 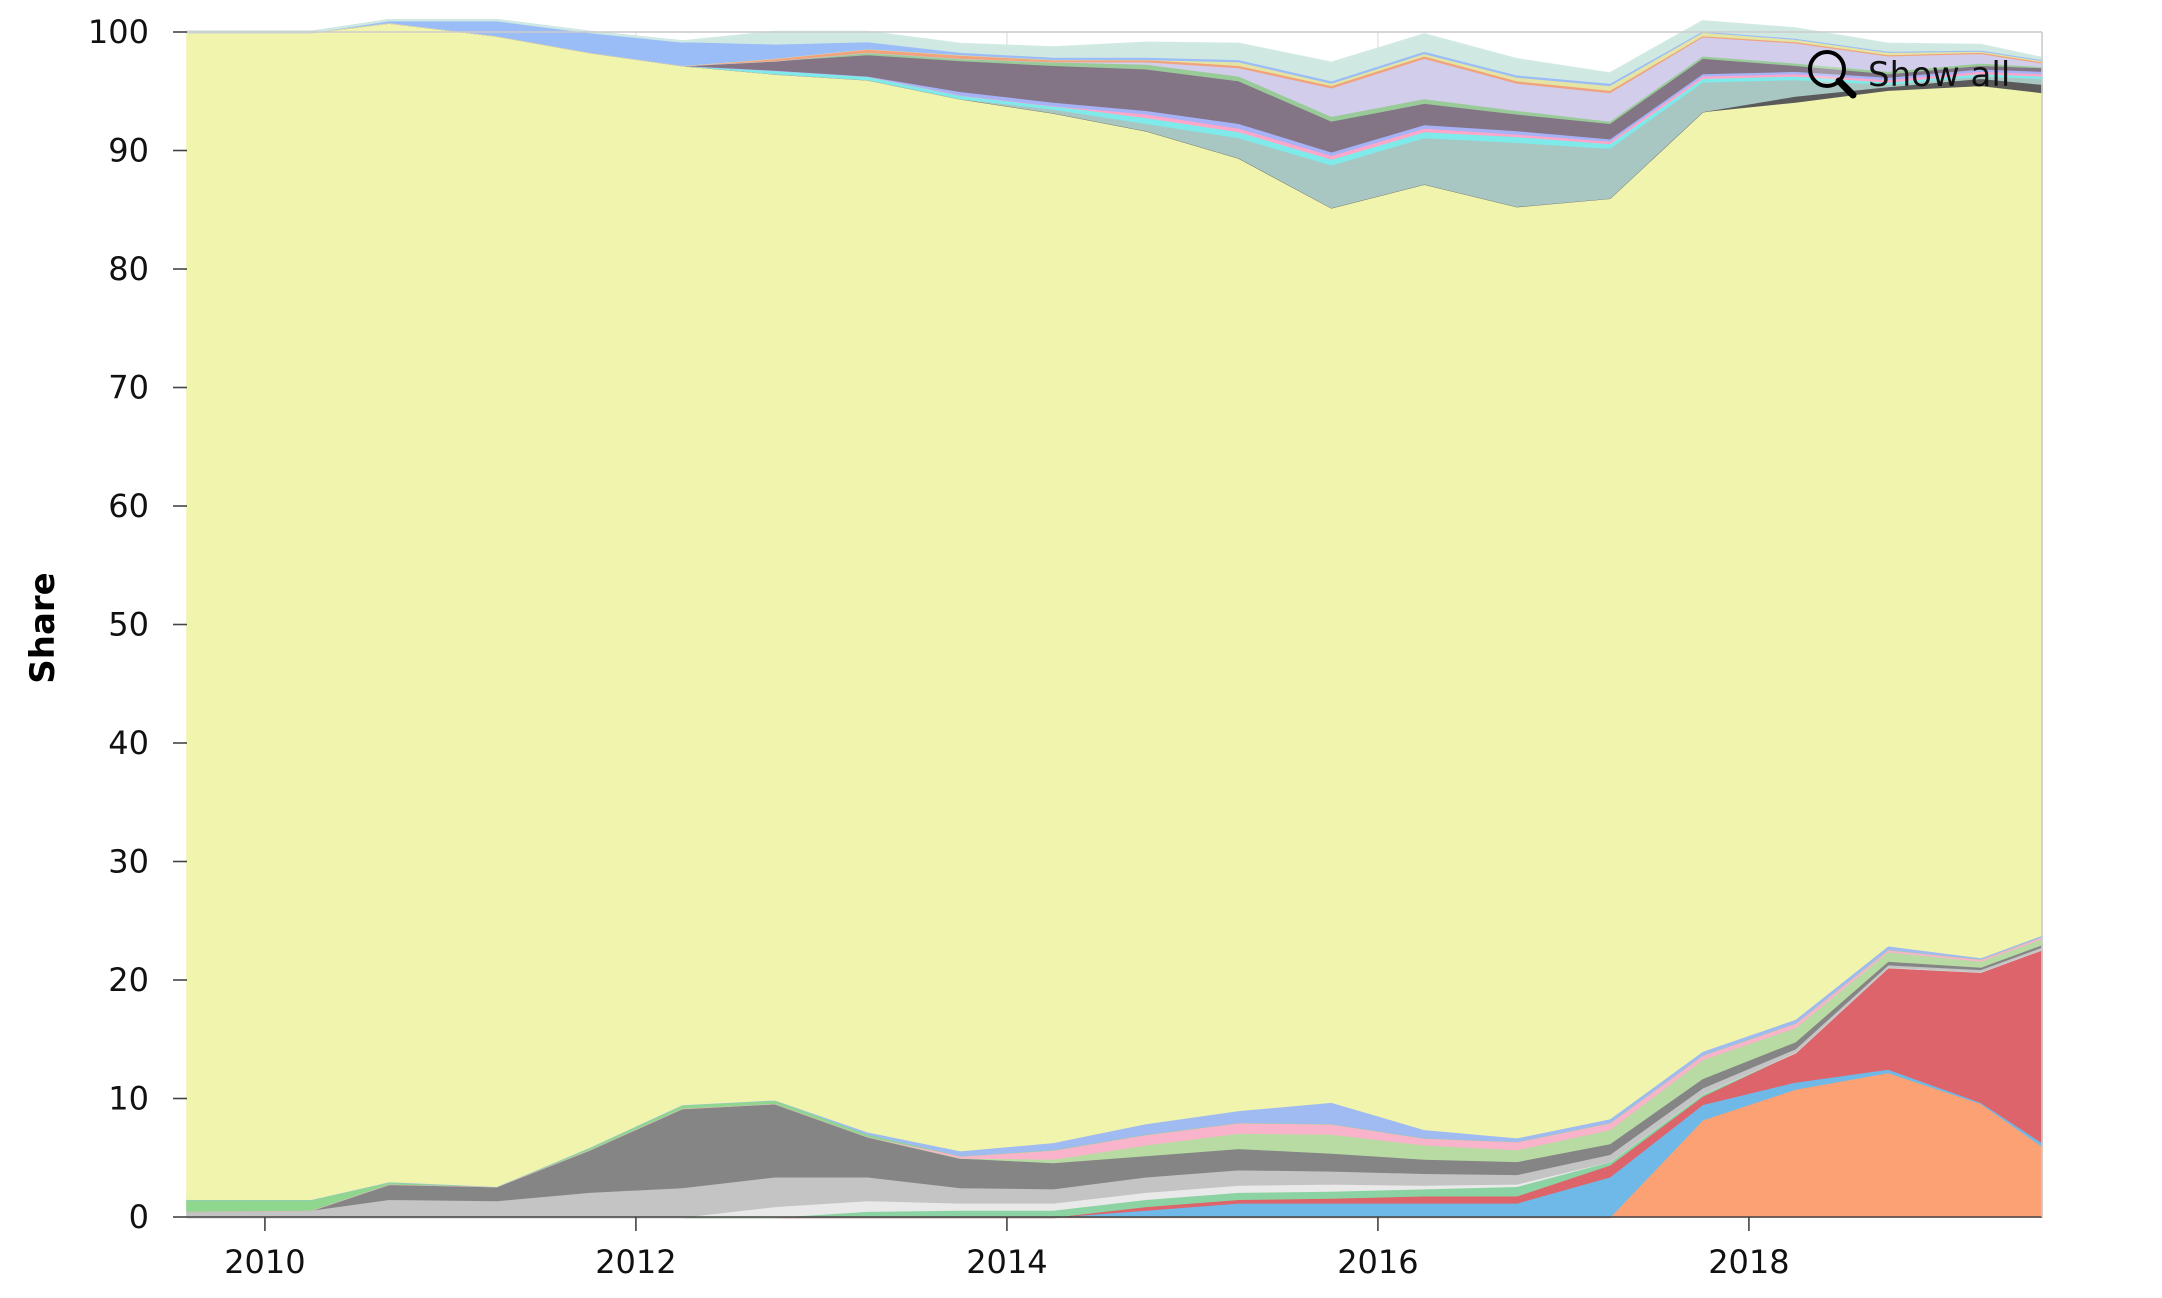 I want to click on show-all-label: Show all, so click(x=1939, y=75).